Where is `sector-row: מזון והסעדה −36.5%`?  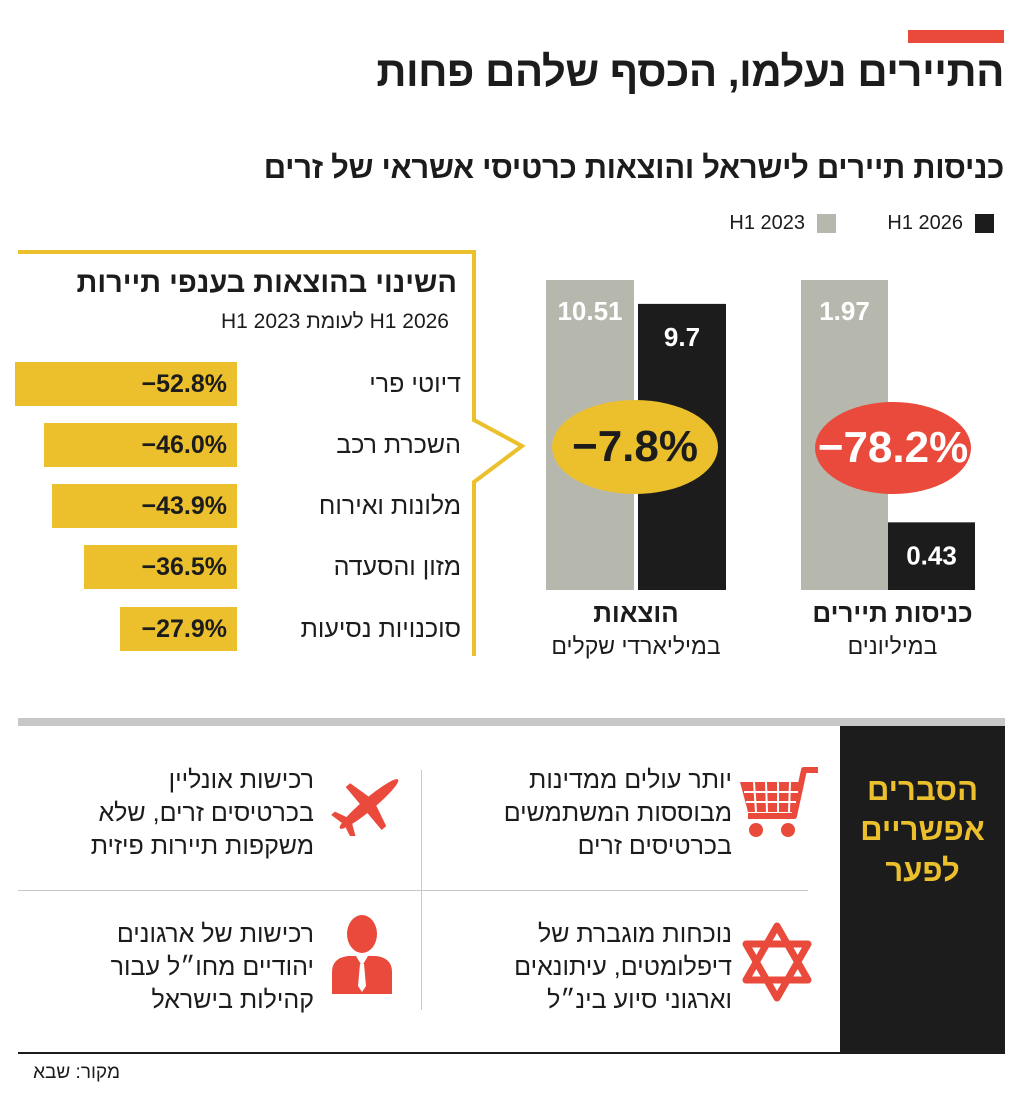
sector-row: מזון והסעדה −36.5% is located at coordinates (272, 567).